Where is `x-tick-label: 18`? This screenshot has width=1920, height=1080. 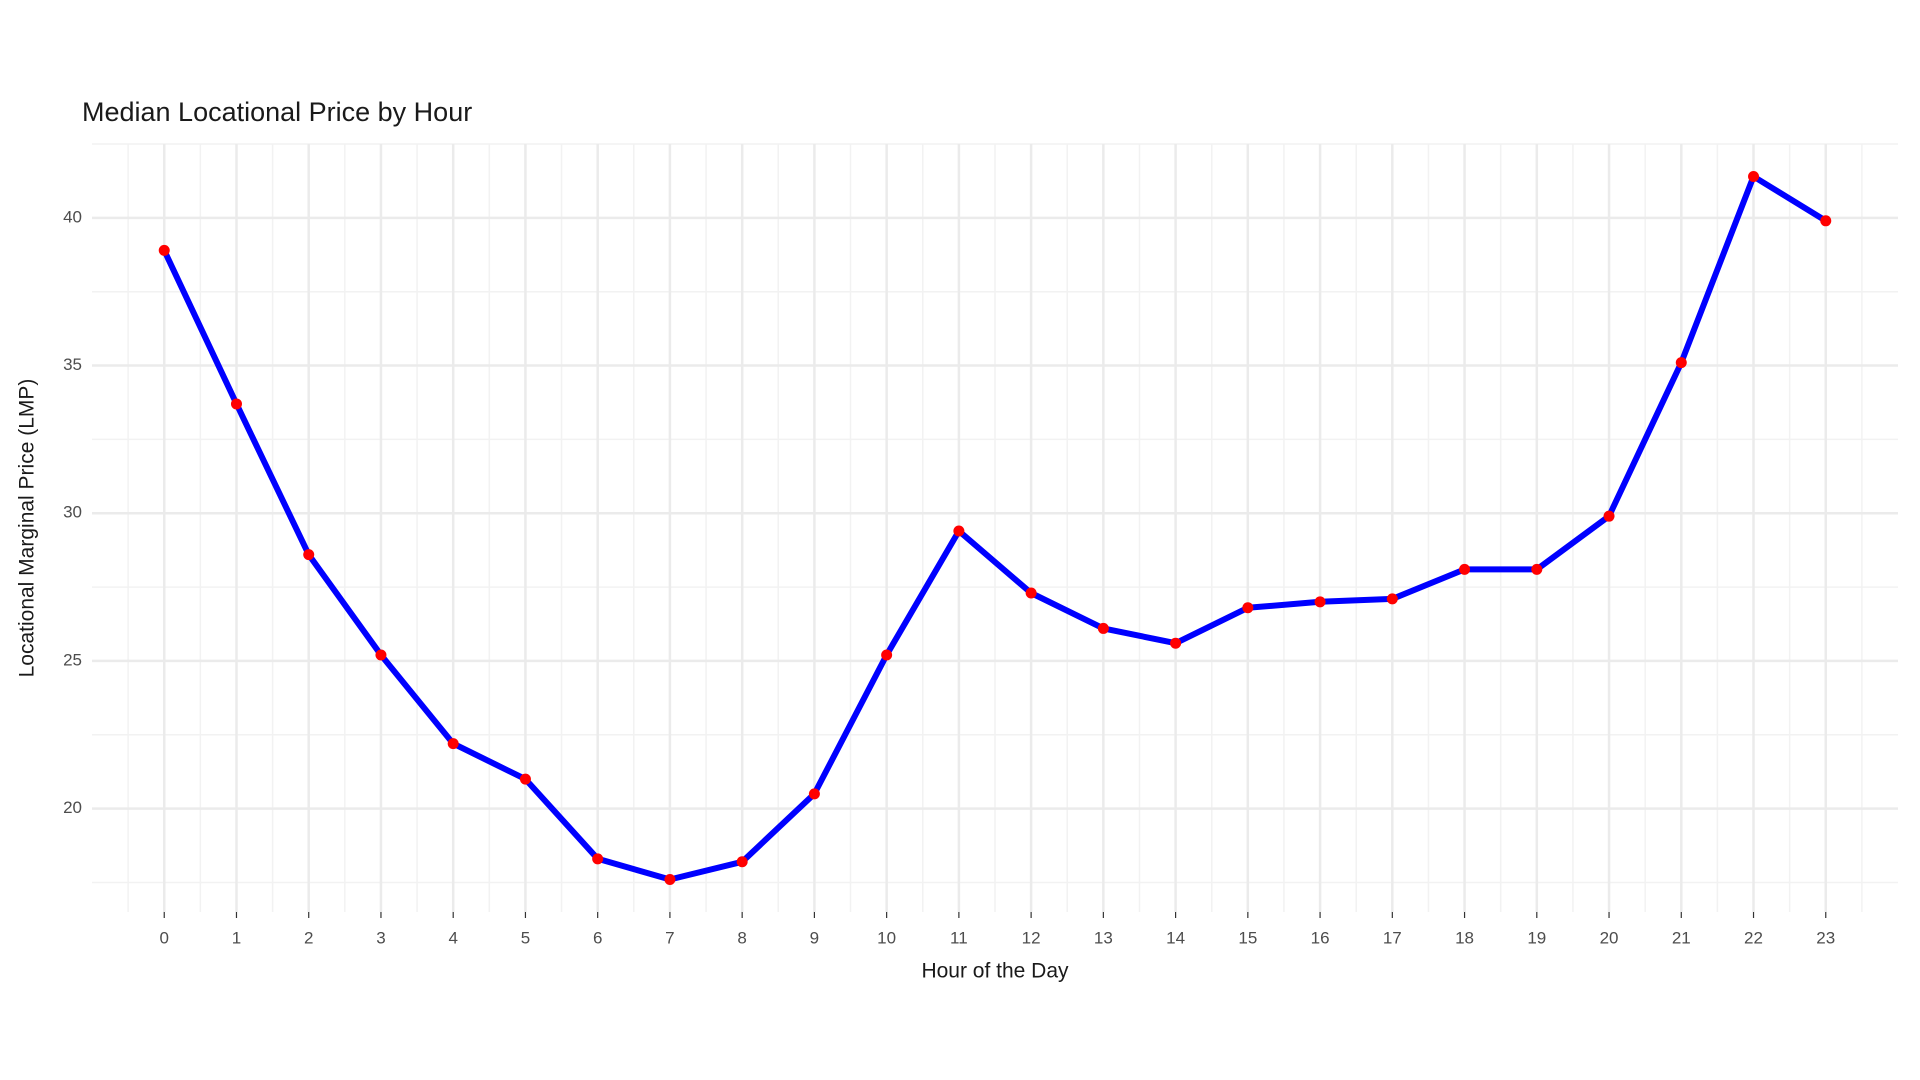
x-tick-label: 18 is located at coordinates (1464, 937).